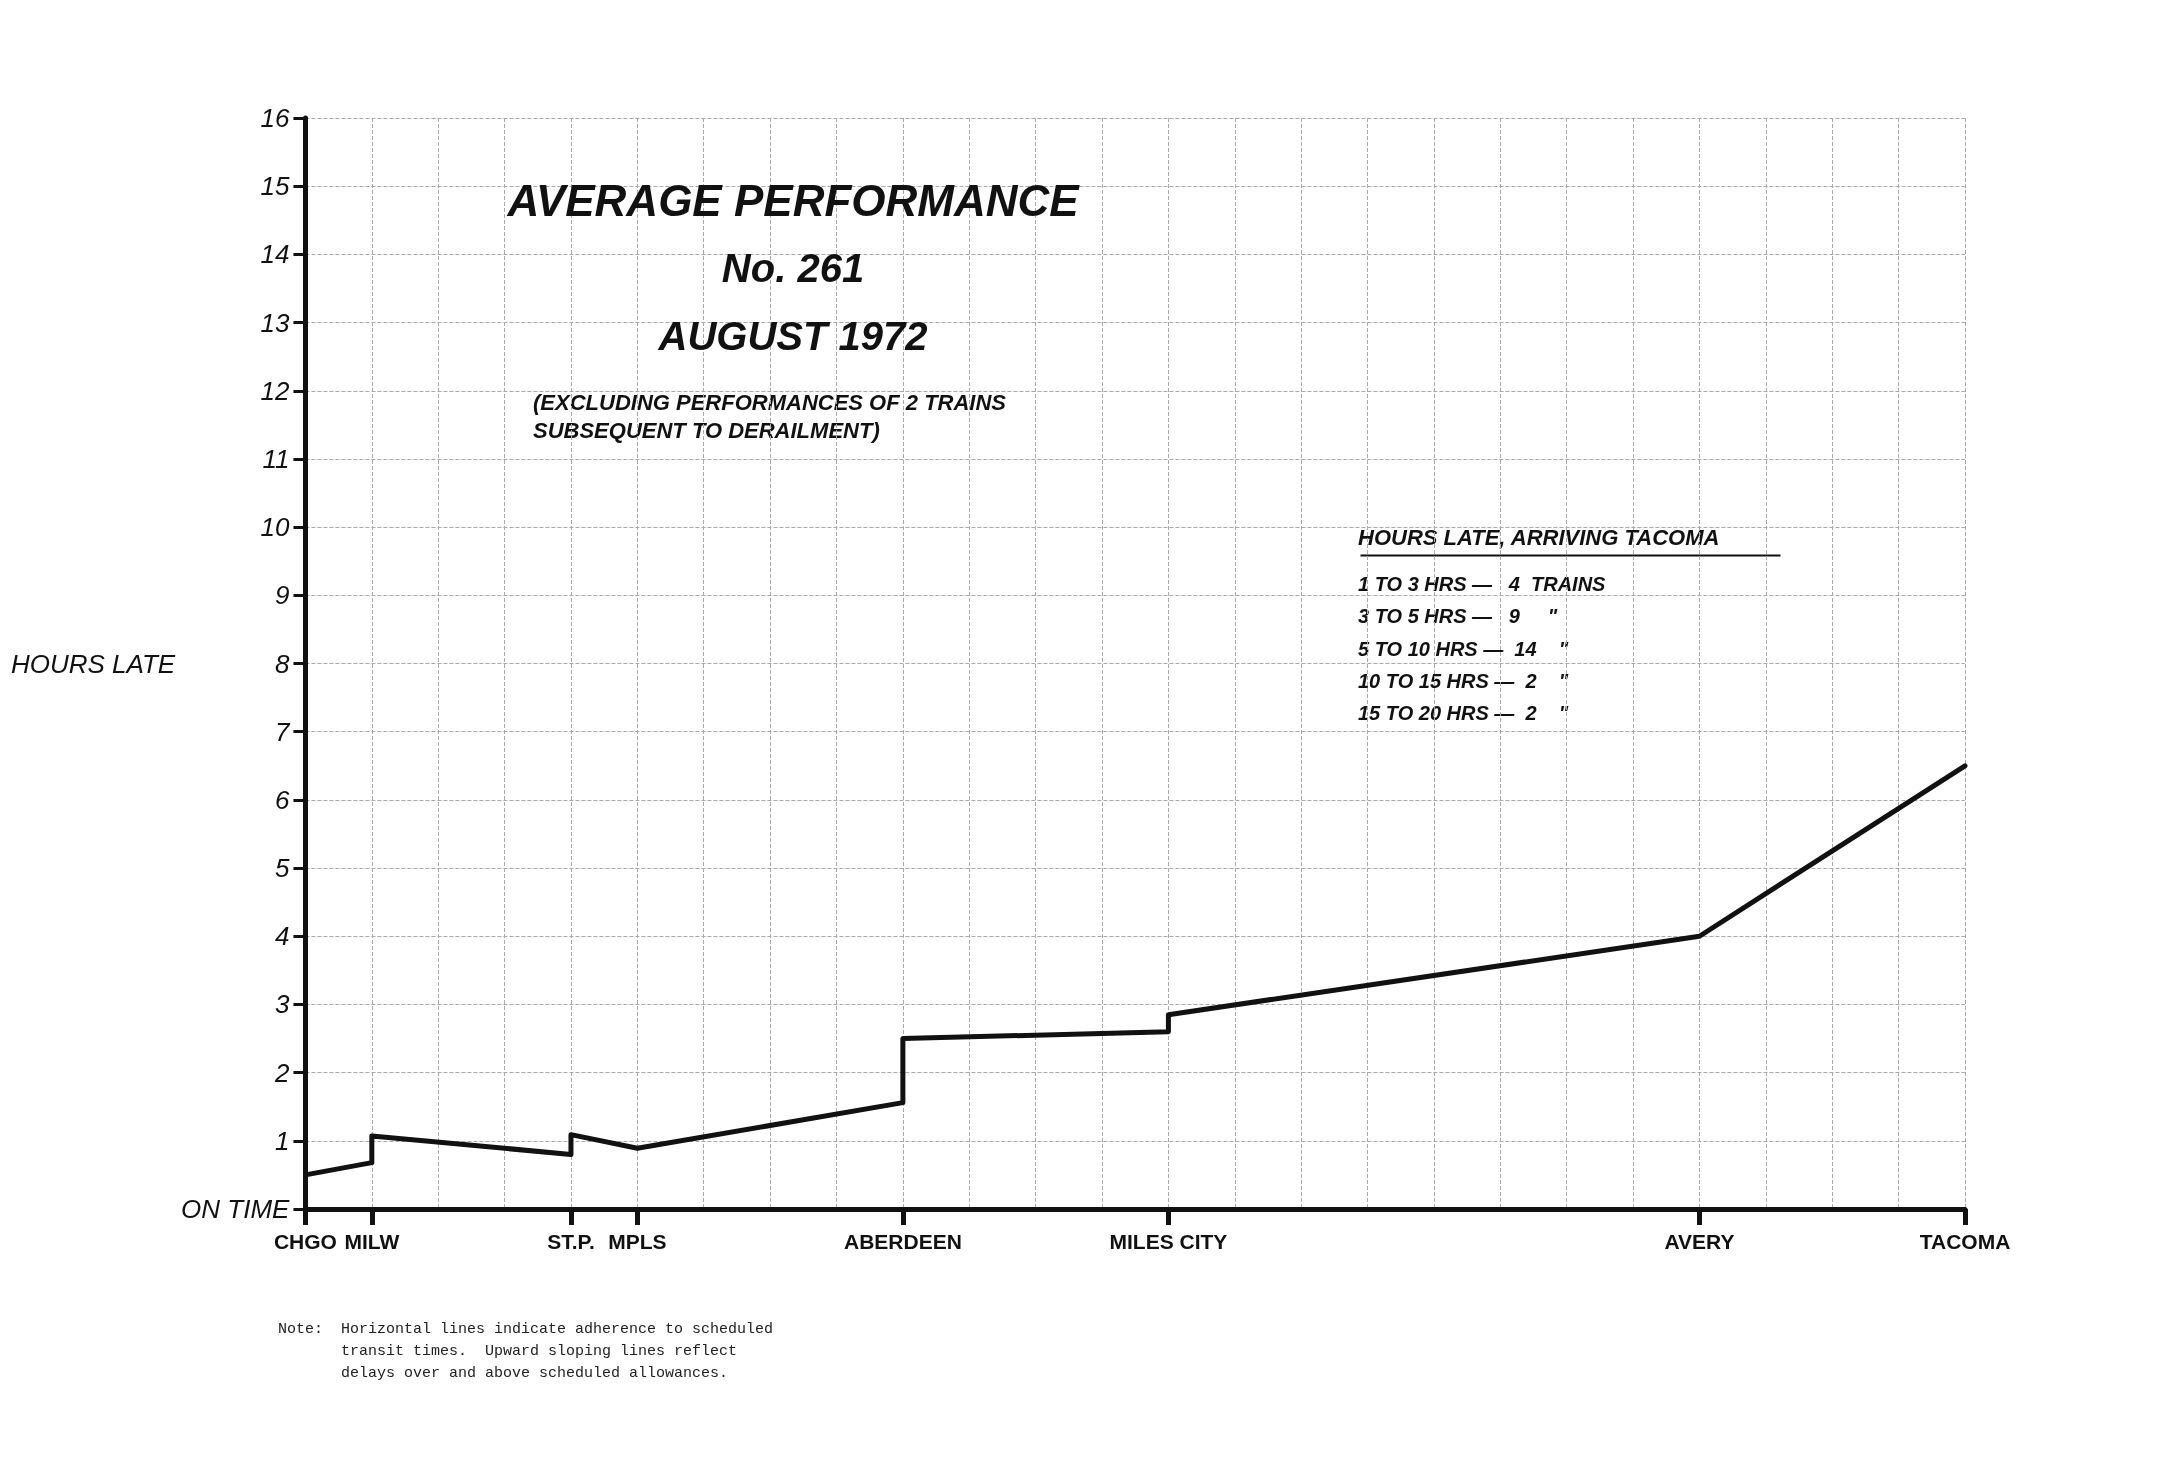 This screenshot has height=1477, width=2173. What do you see at coordinates (282, 595) in the screenshot?
I see `y-tick-label: 9` at bounding box center [282, 595].